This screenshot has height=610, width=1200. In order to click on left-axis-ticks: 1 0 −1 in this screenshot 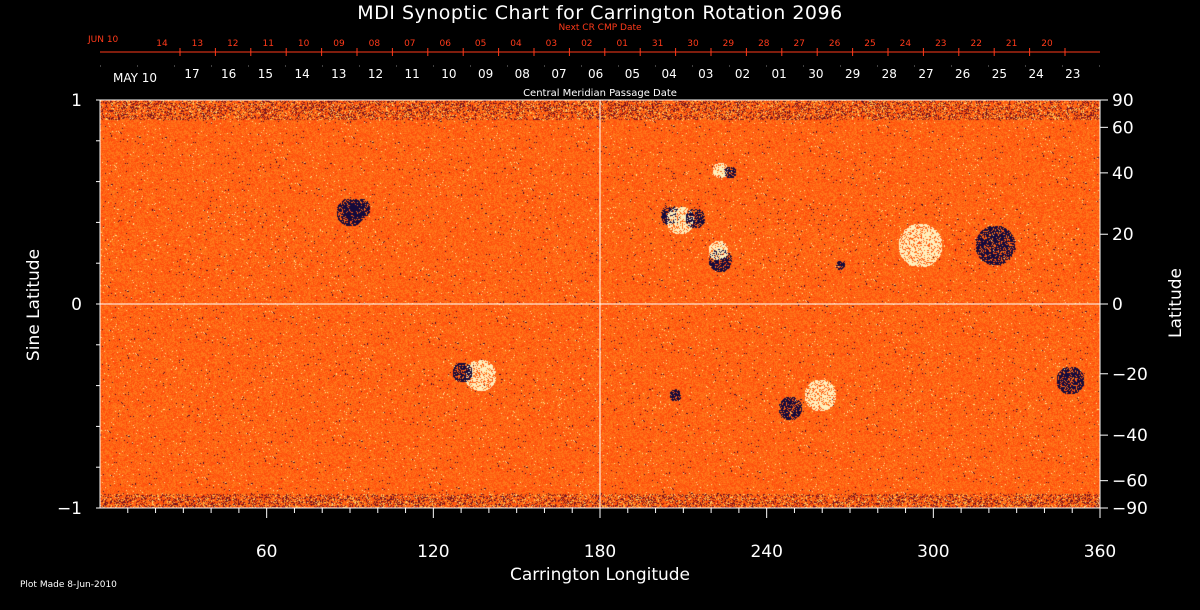, I will do `click(78, 305)`.